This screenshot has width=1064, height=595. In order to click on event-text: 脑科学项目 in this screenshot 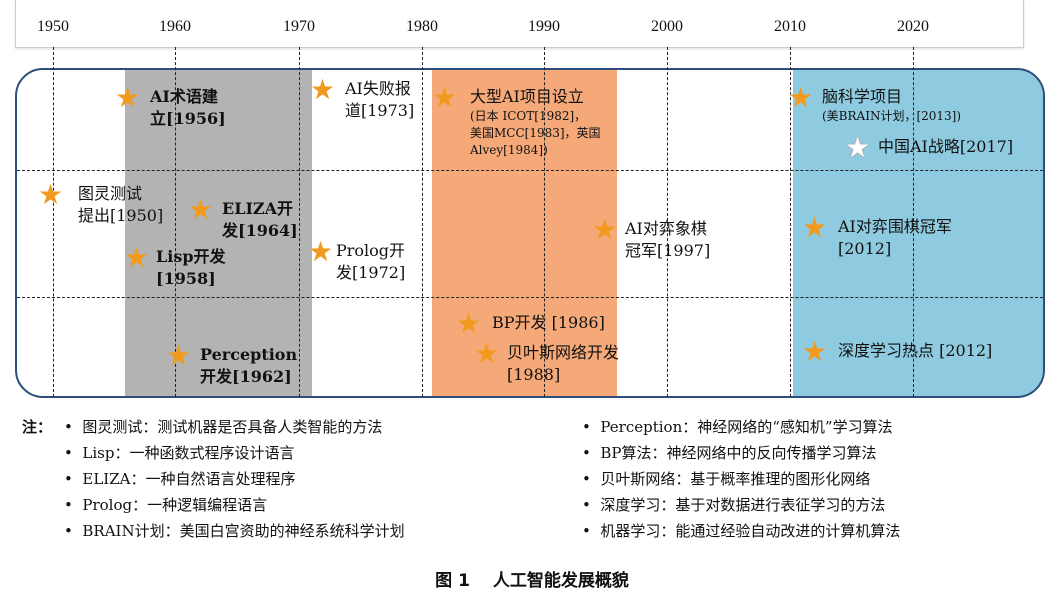, I will do `click(862, 96)`.